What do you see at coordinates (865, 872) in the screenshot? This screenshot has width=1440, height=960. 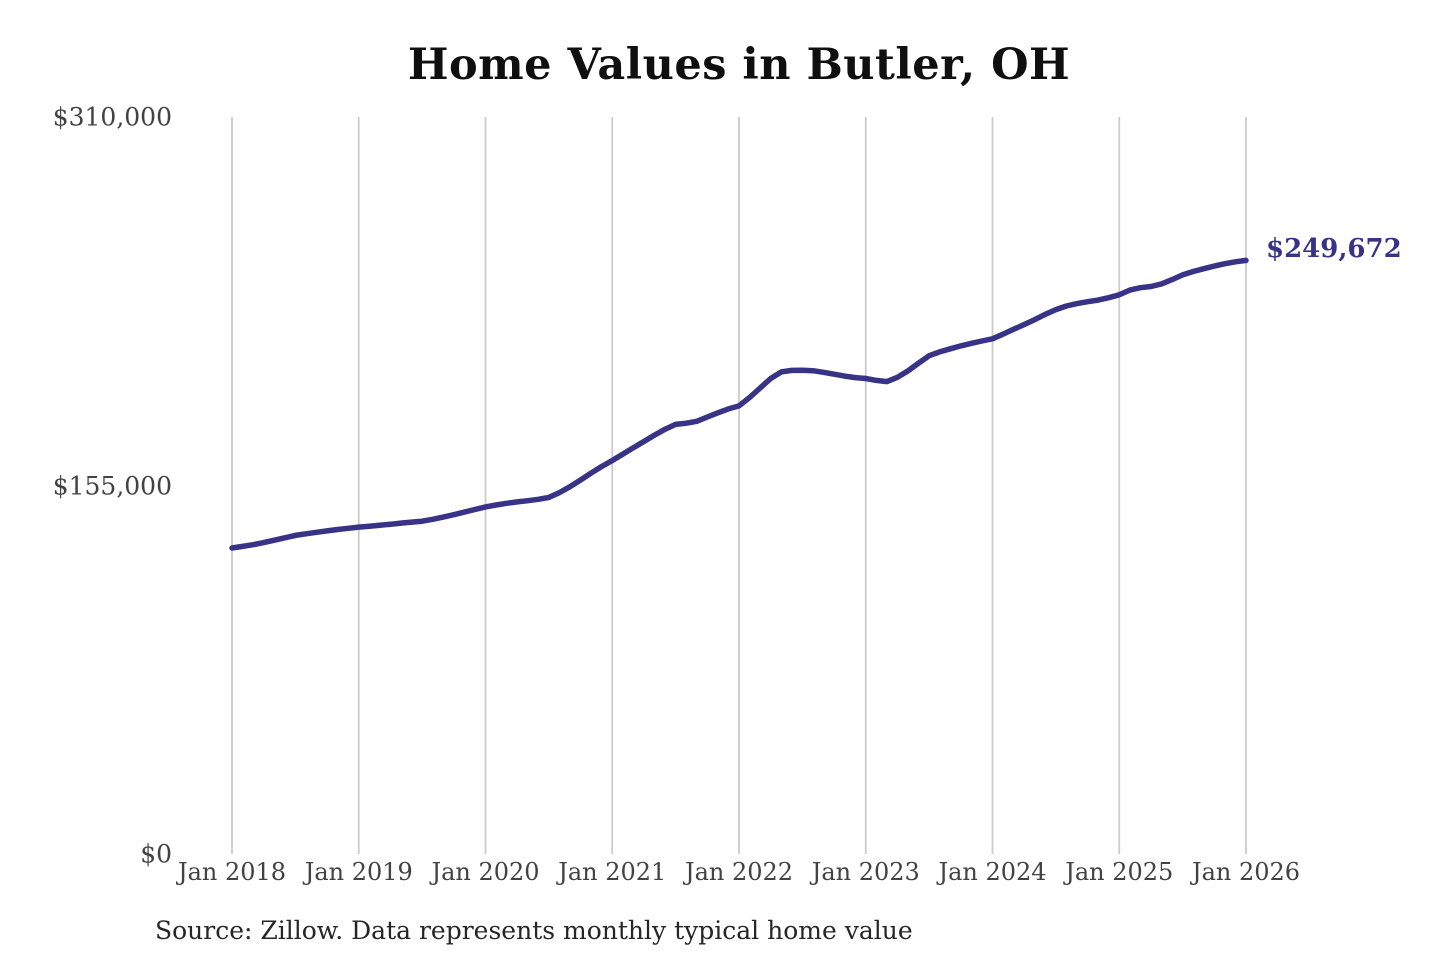 I see `x-tick-label: Jan 2023` at bounding box center [865, 872].